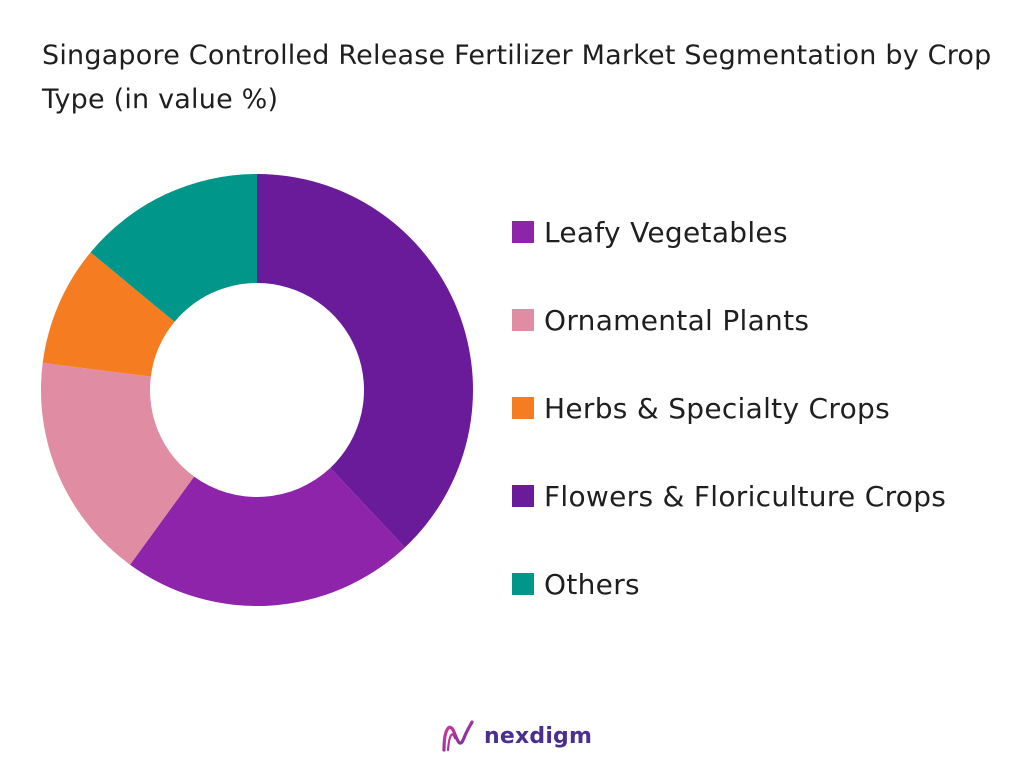  What do you see at coordinates (538, 736) in the screenshot?
I see `brand-name: nexdigm` at bounding box center [538, 736].